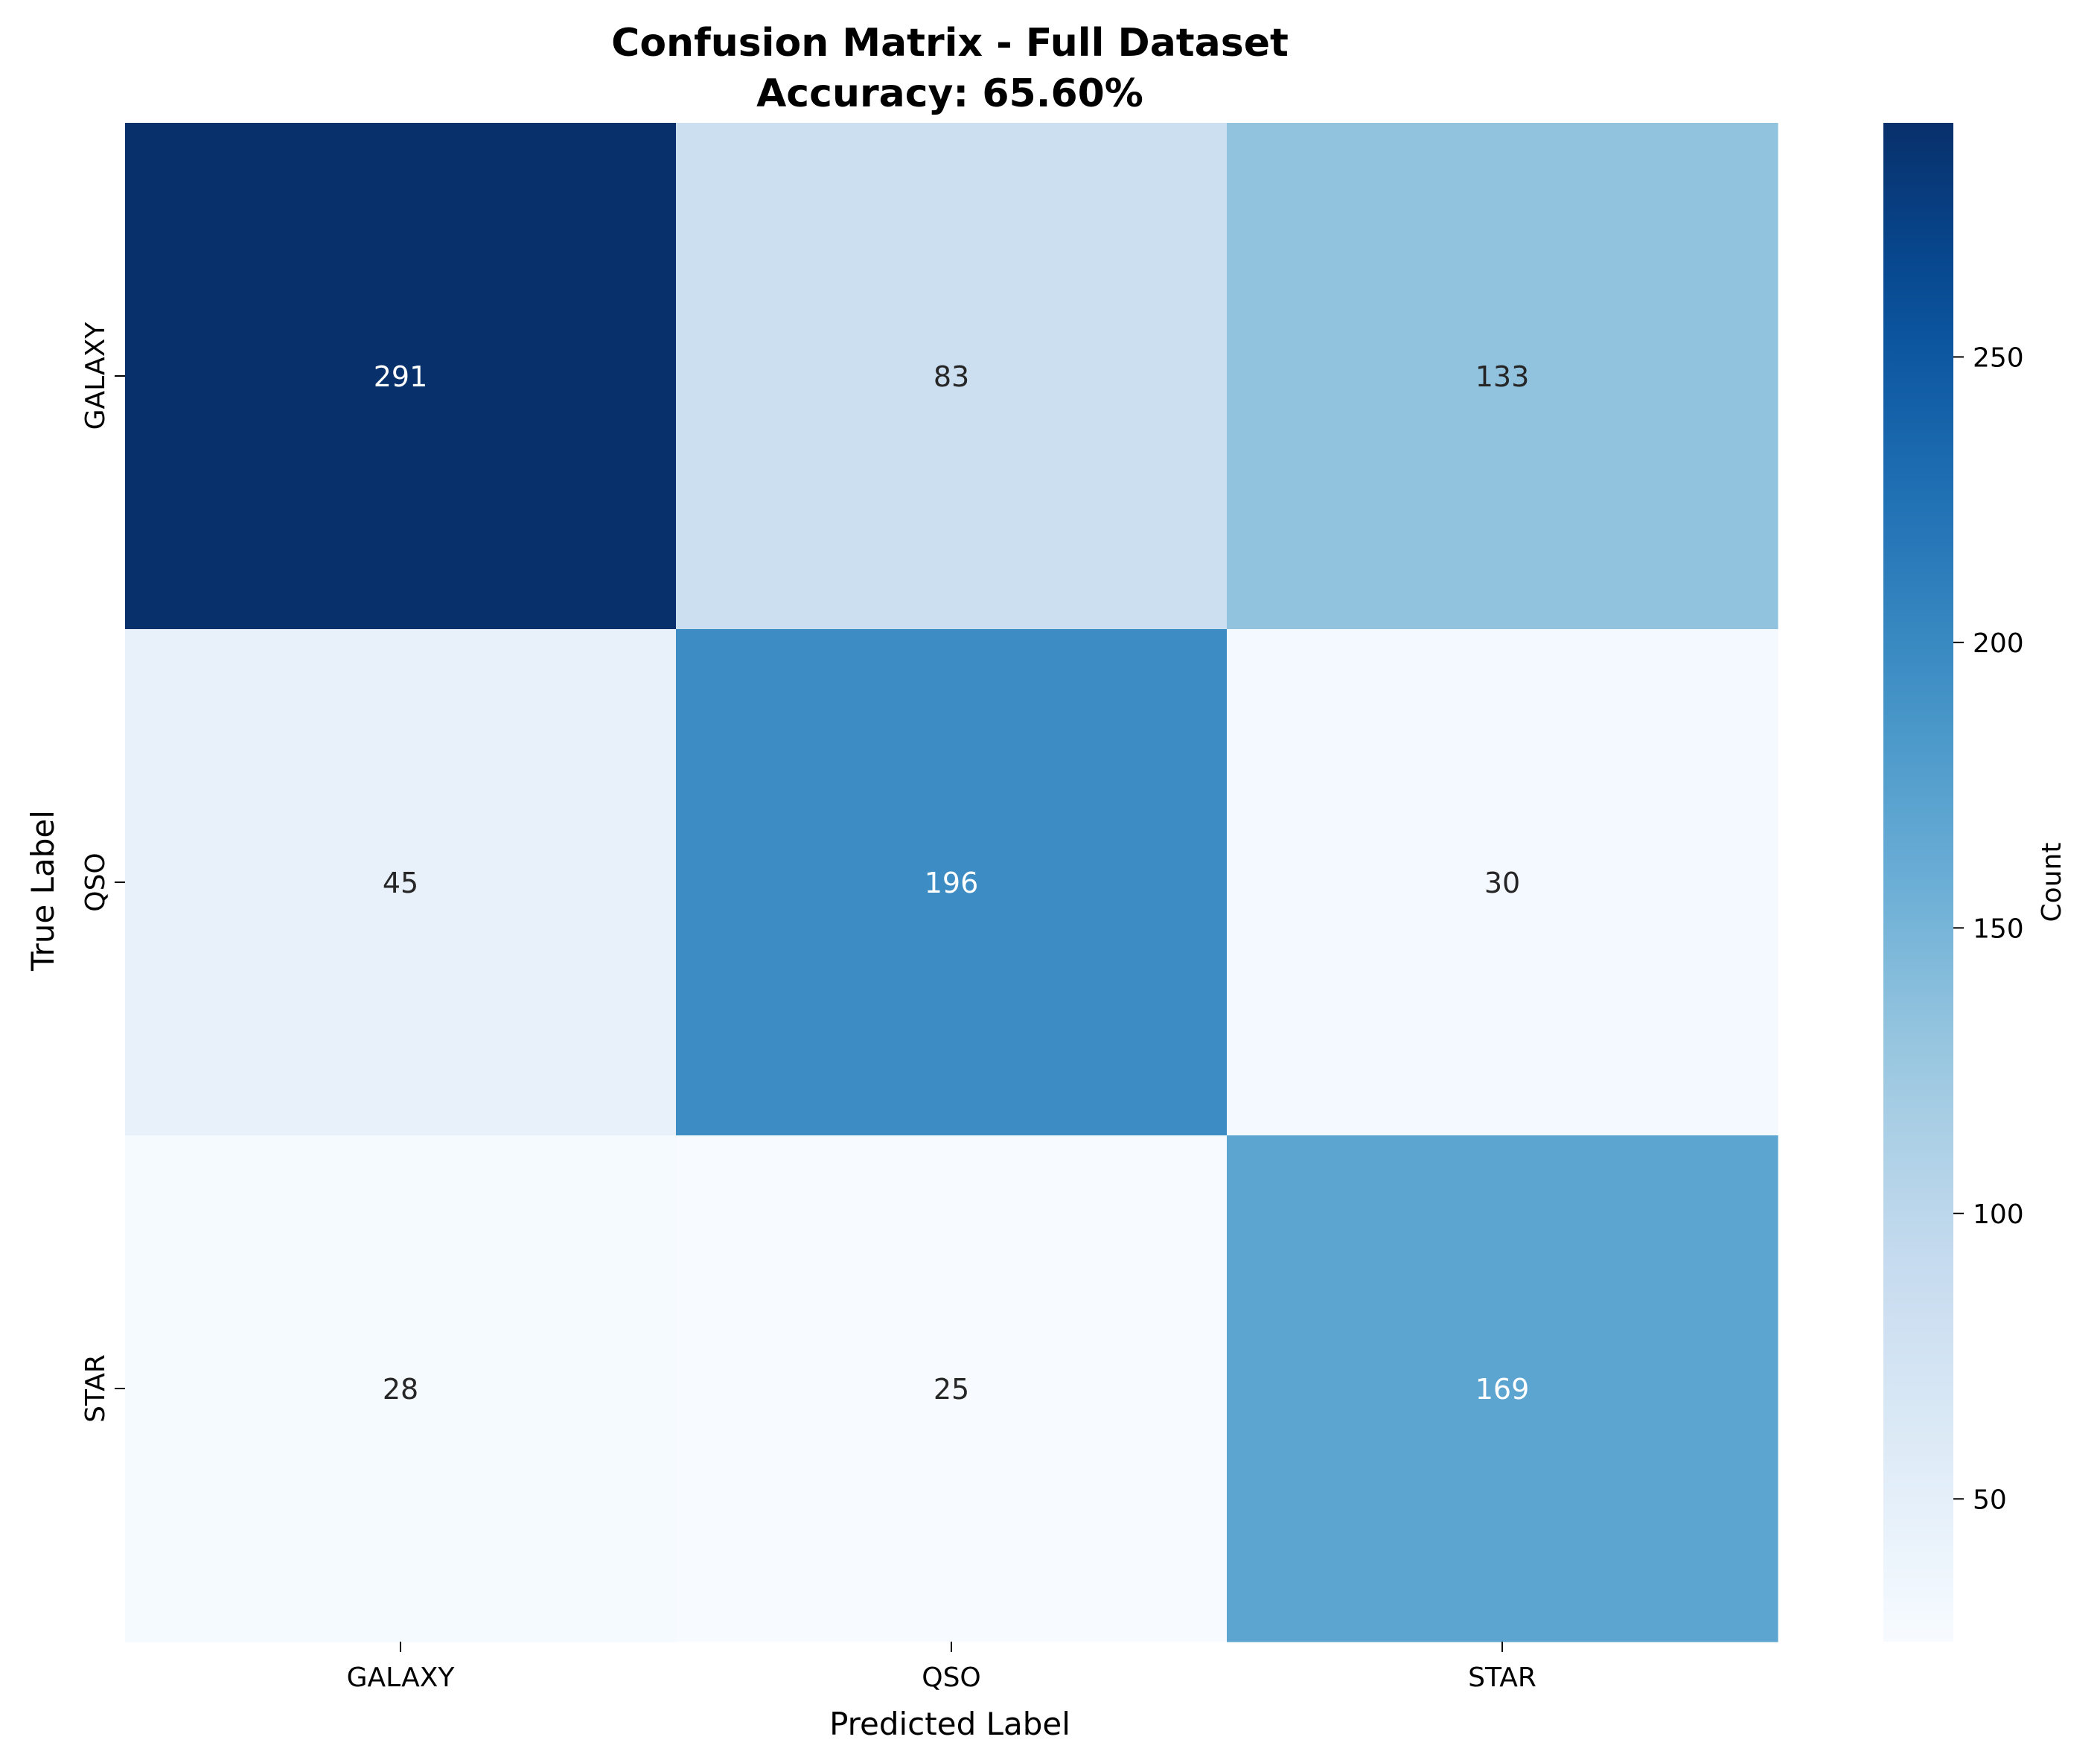  What do you see at coordinates (95, 882) in the screenshot?
I see `y-tick-label: QSO` at bounding box center [95, 882].